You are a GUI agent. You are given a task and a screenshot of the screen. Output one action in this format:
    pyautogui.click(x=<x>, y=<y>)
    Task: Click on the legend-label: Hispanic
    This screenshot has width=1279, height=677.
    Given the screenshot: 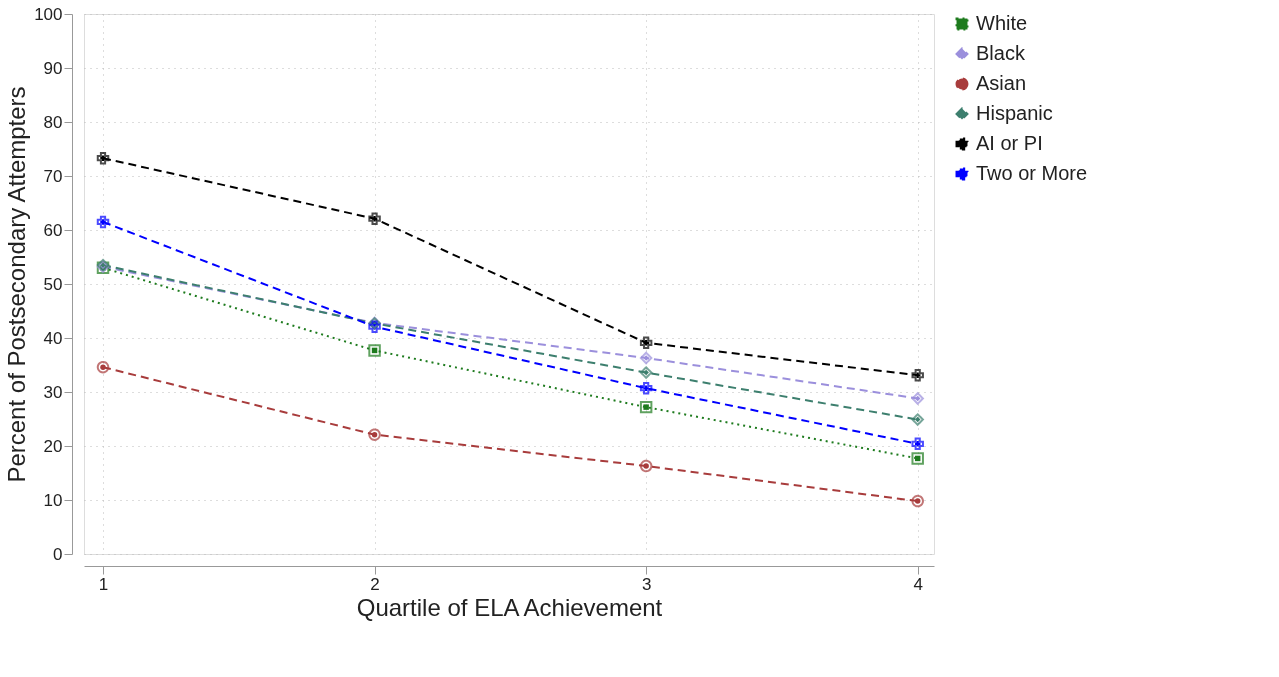 What is the action you would take?
    pyautogui.click(x=1014, y=113)
    